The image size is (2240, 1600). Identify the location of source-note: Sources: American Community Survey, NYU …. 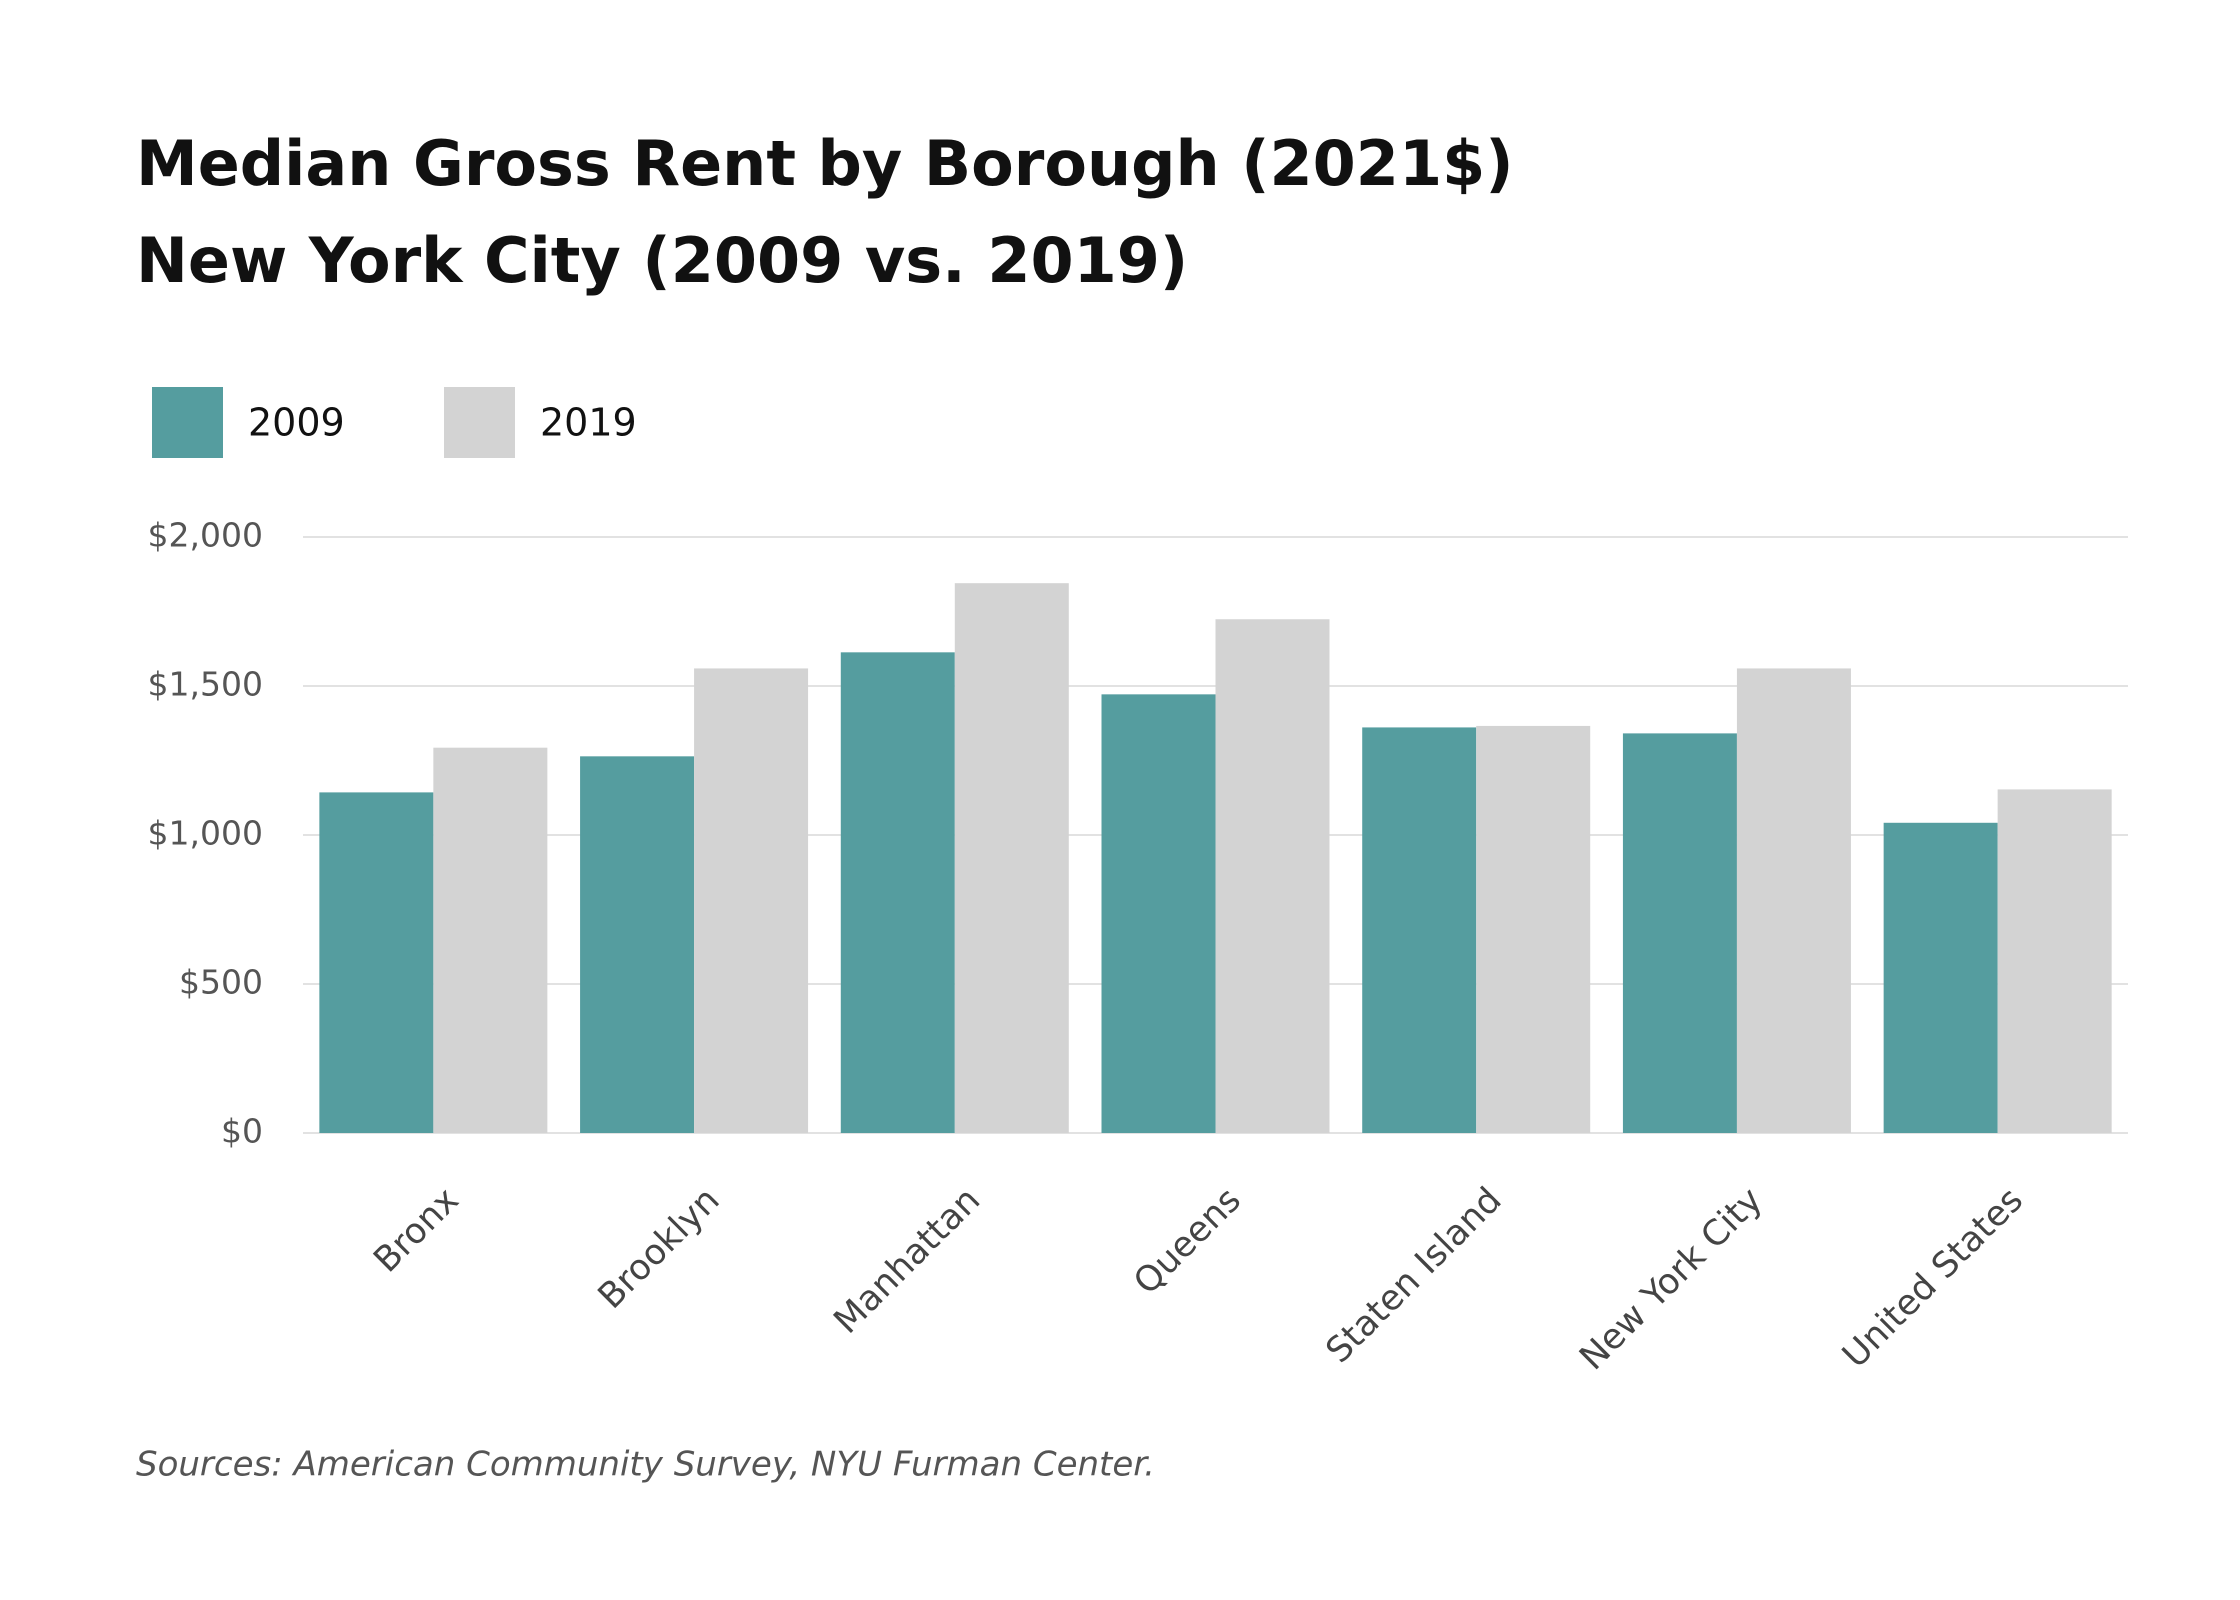
(645, 1465).